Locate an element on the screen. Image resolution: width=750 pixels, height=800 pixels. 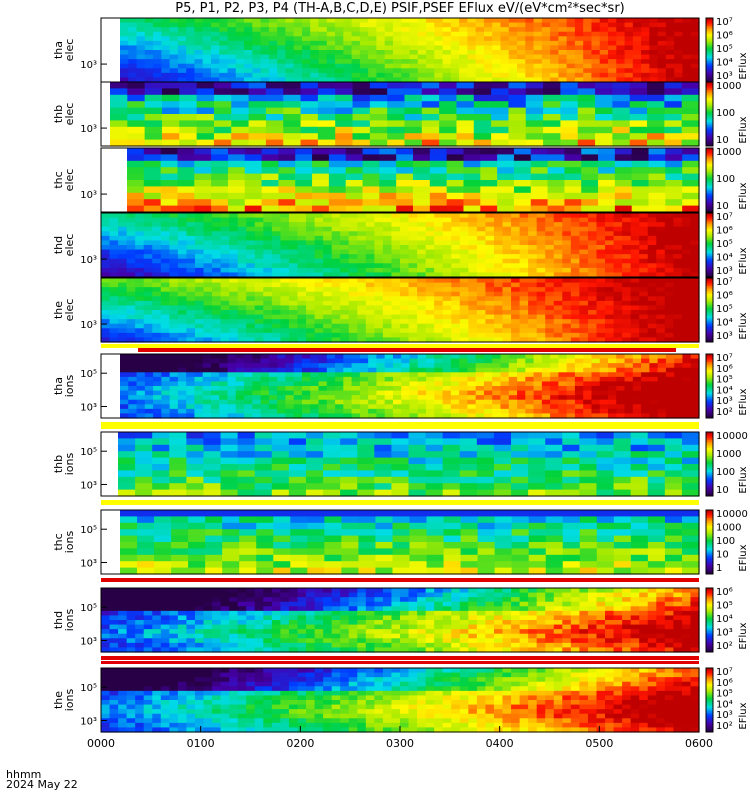
colorbar-tick-label: 10⁵ is located at coordinates (724, 309).